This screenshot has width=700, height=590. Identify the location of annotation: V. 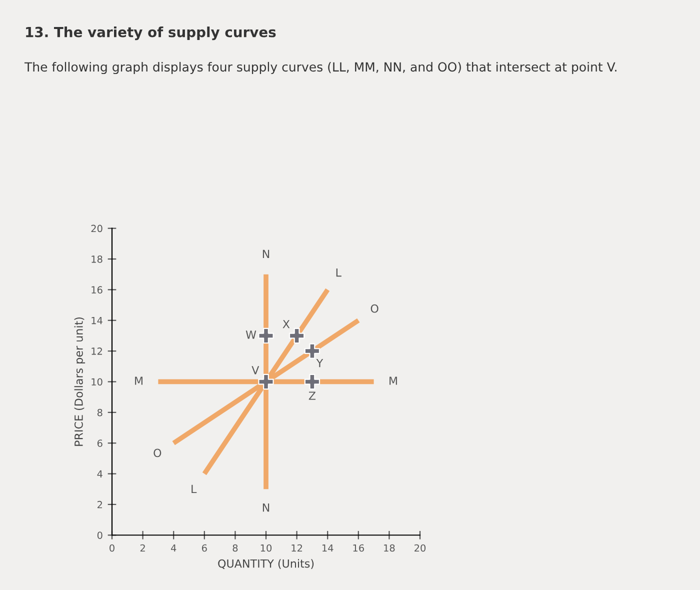
(256, 370).